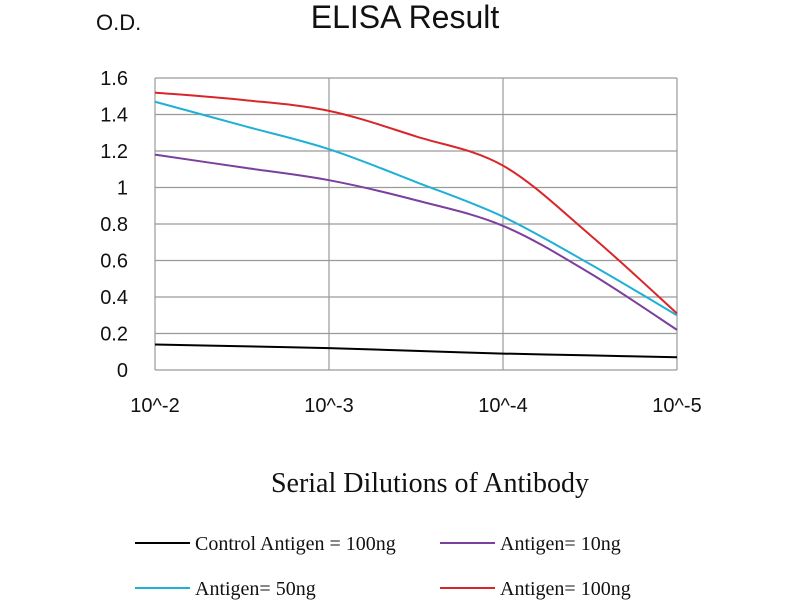 Image resolution: width=800 pixels, height=600 pixels. Describe the element at coordinates (405, 17) in the screenshot. I see `chart-title: ELISA Result` at that location.